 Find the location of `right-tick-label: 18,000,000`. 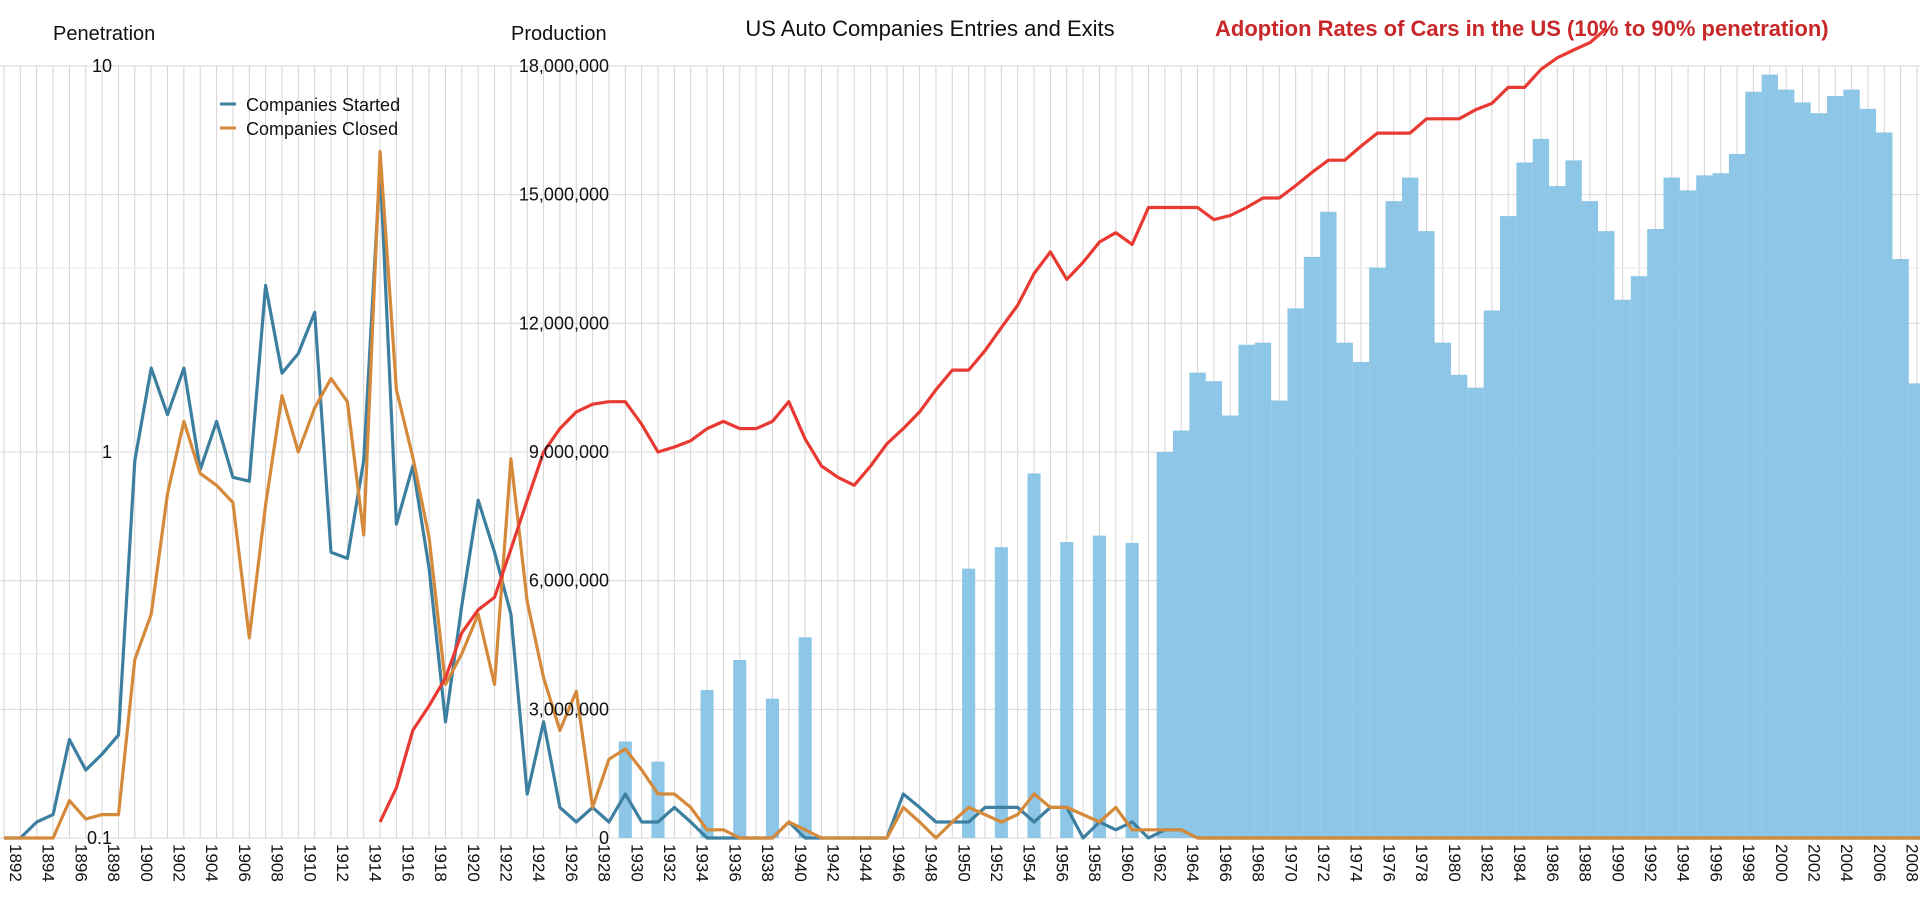

right-tick-label: 18,000,000 is located at coordinates (564, 66).